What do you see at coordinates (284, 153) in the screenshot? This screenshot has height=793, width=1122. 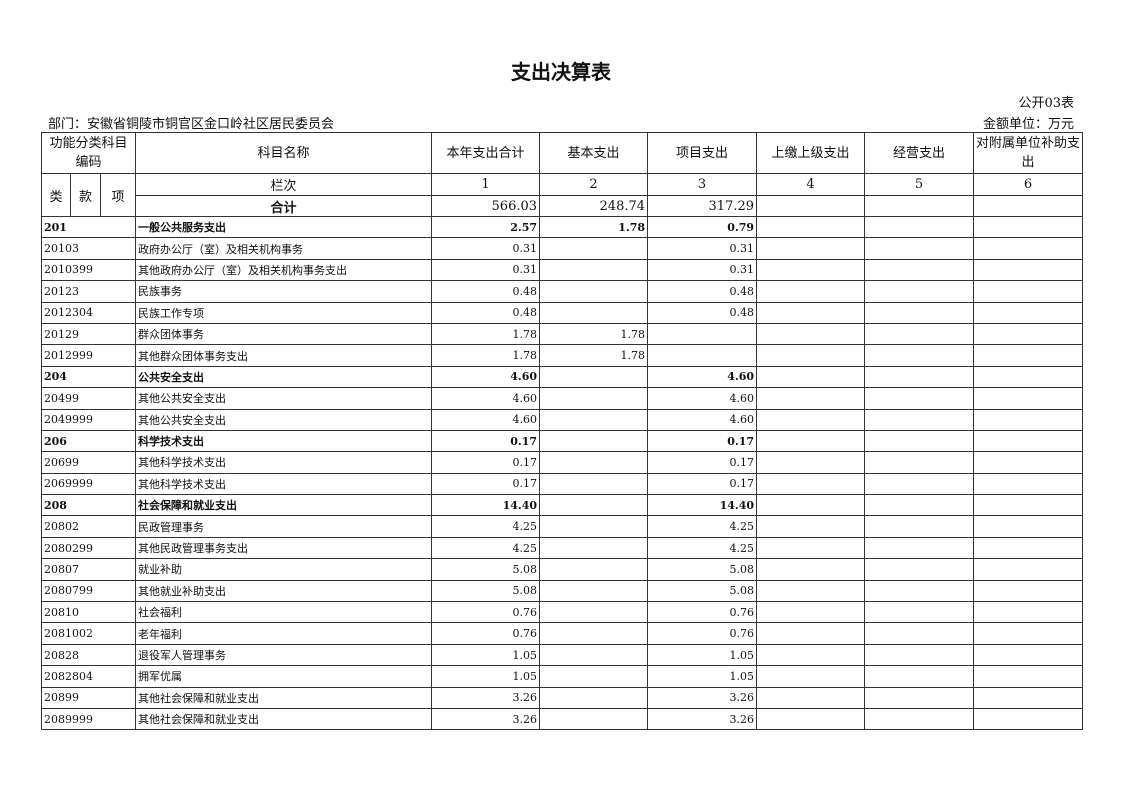 I see `header-name: 科目名称` at bounding box center [284, 153].